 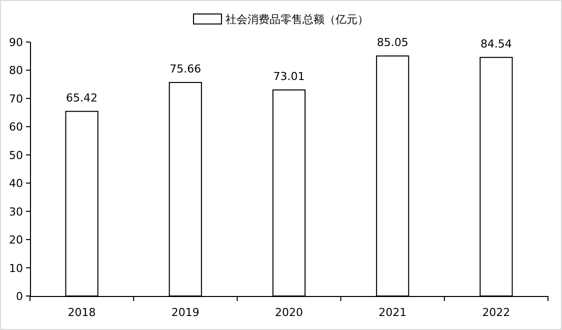 What do you see at coordinates (186, 69) in the screenshot?
I see `data-label: 75.66` at bounding box center [186, 69].